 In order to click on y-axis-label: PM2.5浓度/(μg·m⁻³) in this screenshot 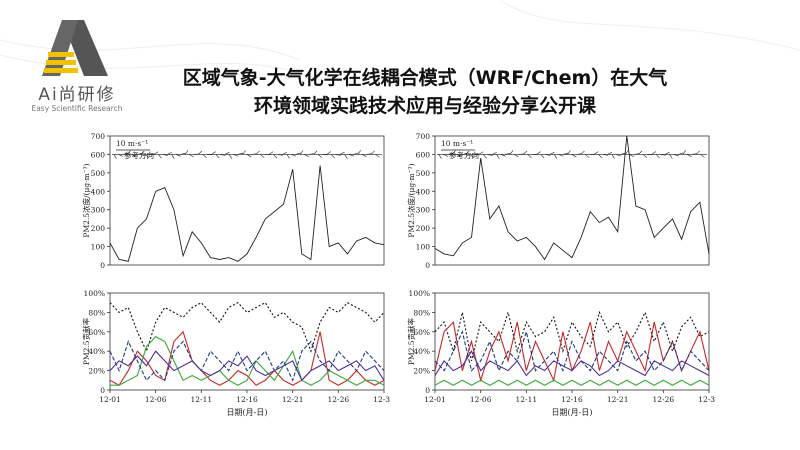, I will do `click(86, 200)`.